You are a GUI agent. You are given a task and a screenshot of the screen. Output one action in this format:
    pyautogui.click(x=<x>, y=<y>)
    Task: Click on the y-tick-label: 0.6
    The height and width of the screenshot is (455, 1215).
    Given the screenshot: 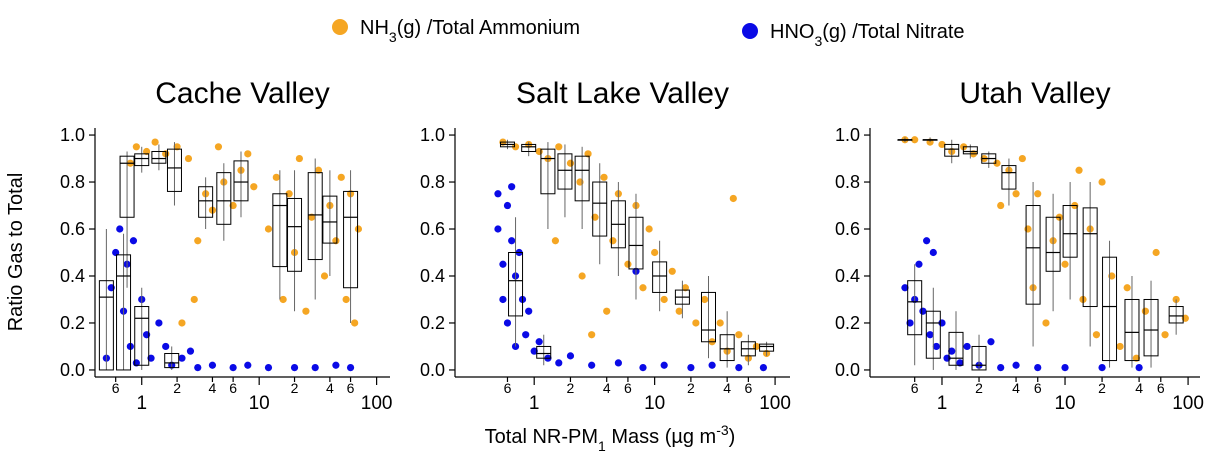 What is the action you would take?
    pyautogui.click(x=72, y=229)
    